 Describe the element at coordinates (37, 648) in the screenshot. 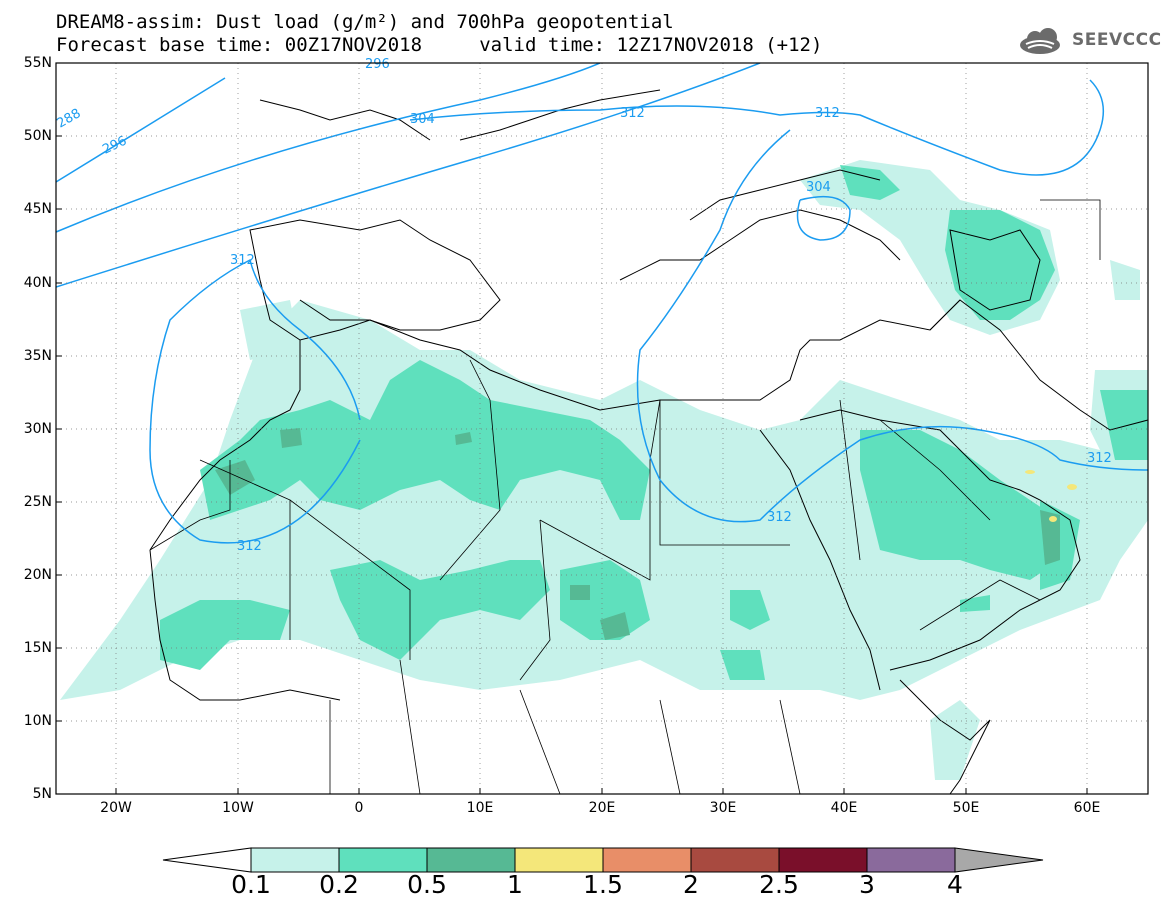

I see `lat-label: 15N` at that location.